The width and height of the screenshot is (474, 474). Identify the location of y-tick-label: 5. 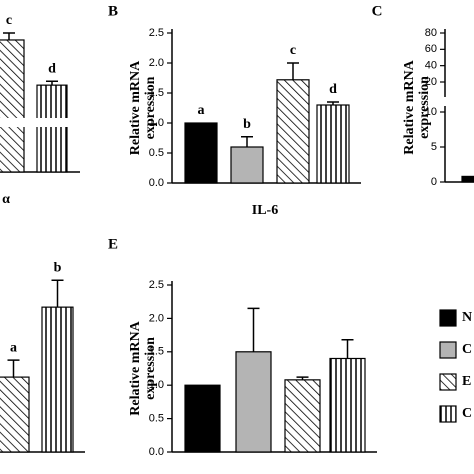
(434, 147).